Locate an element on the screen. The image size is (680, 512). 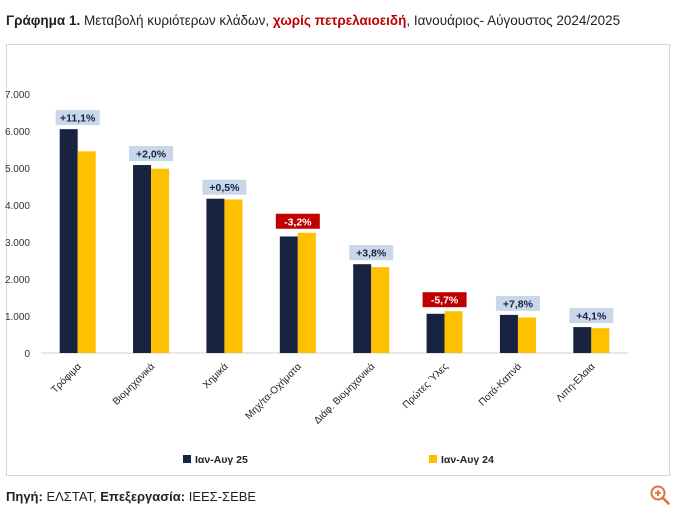
source-value: ΕΛΣΤΑΤ, is located at coordinates (71, 496).